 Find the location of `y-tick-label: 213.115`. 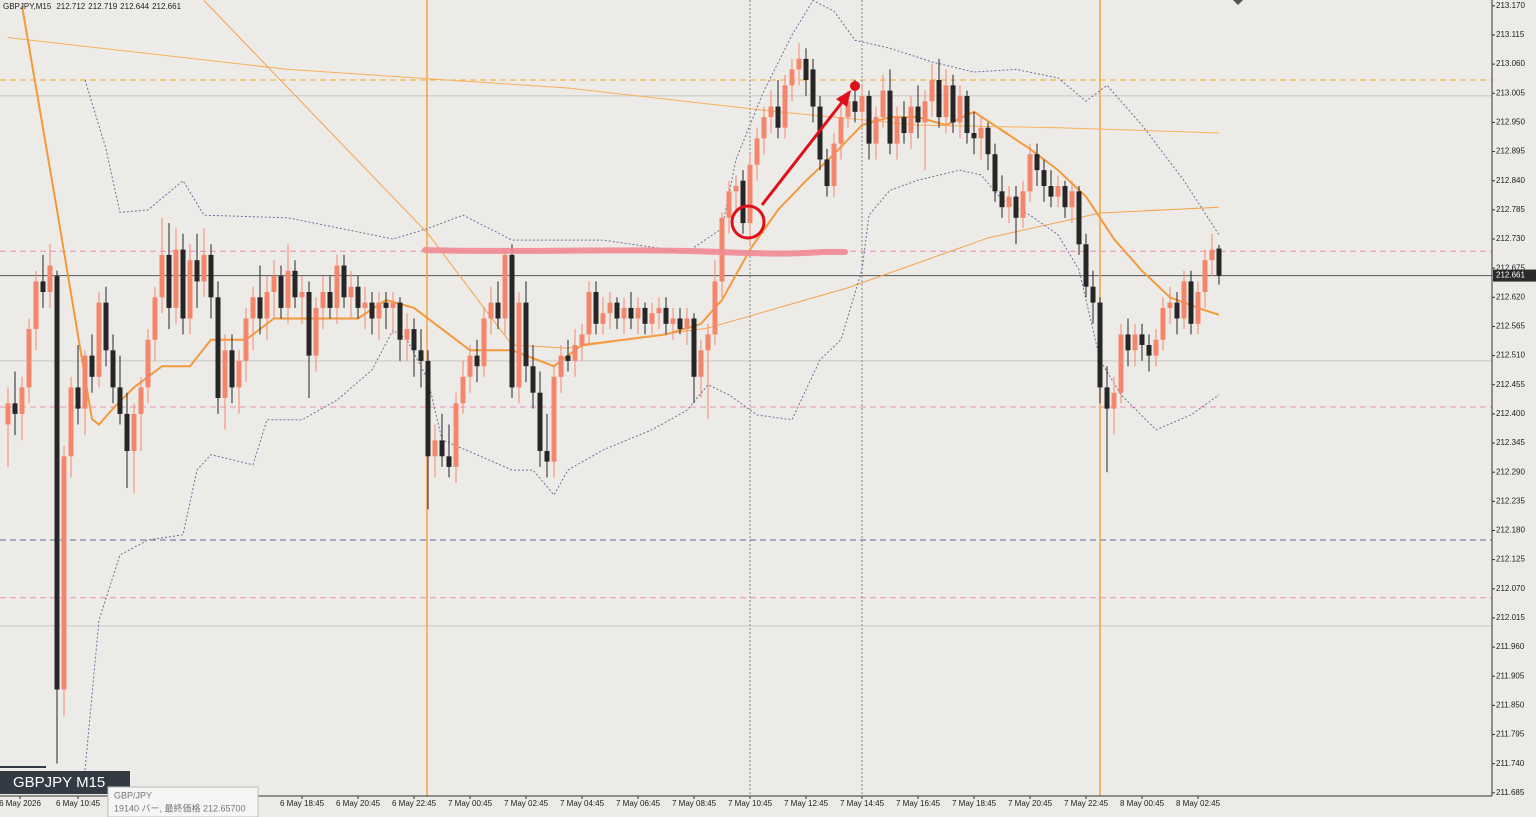

y-tick-label: 213.115 is located at coordinates (1510, 34).